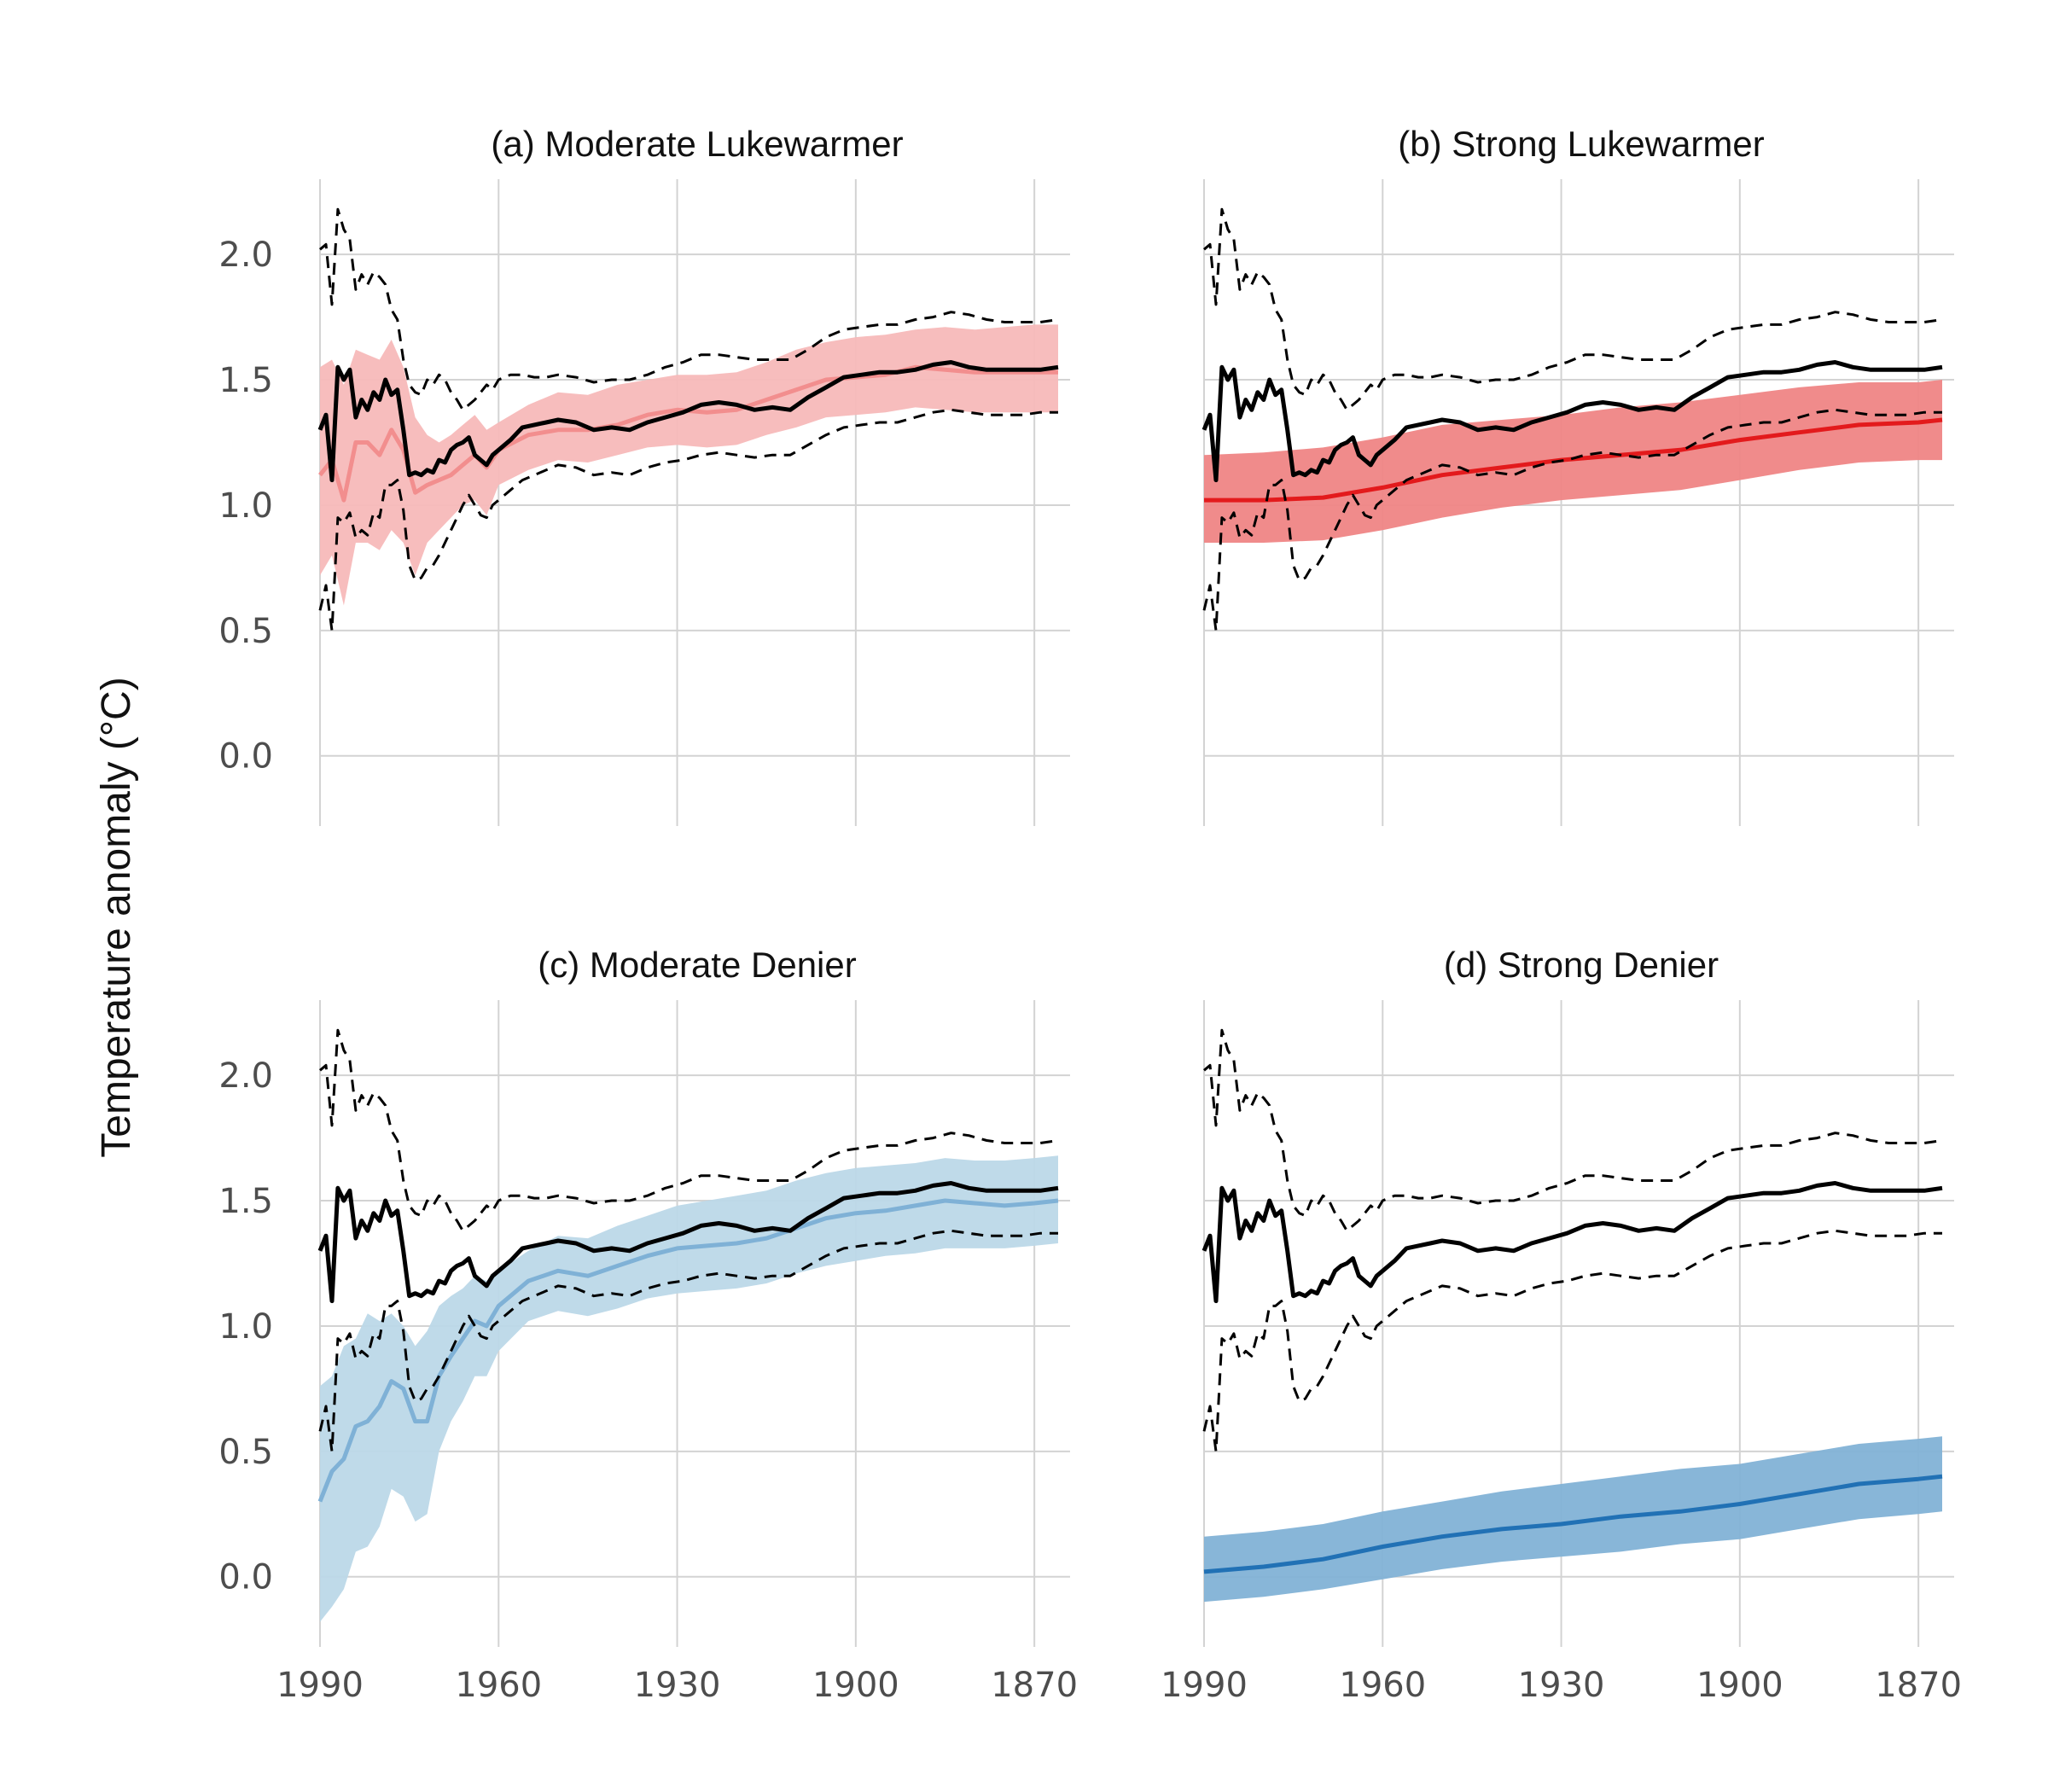 The width and height of the screenshot is (2048, 1792). I want to click on panel-b-ensemble-mean, so click(1573, 460).